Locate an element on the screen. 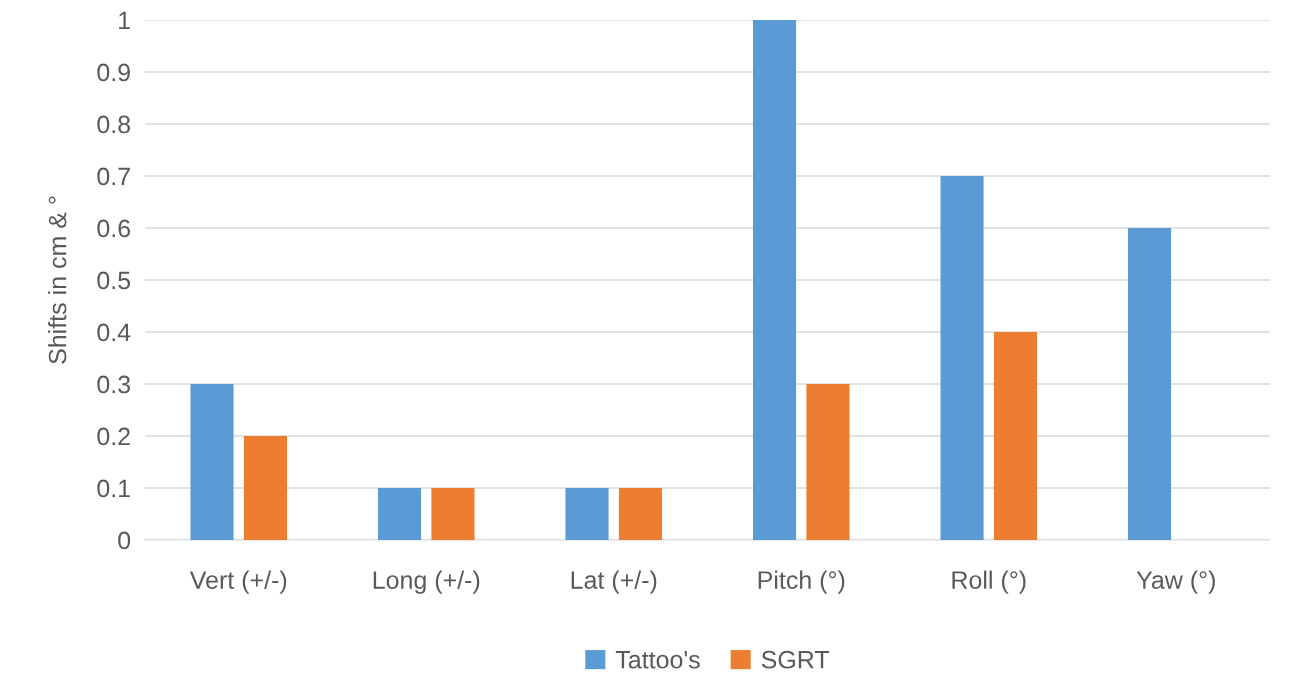 The height and width of the screenshot is (685, 1298). legend-label: Tattoo's is located at coordinates (657, 660).